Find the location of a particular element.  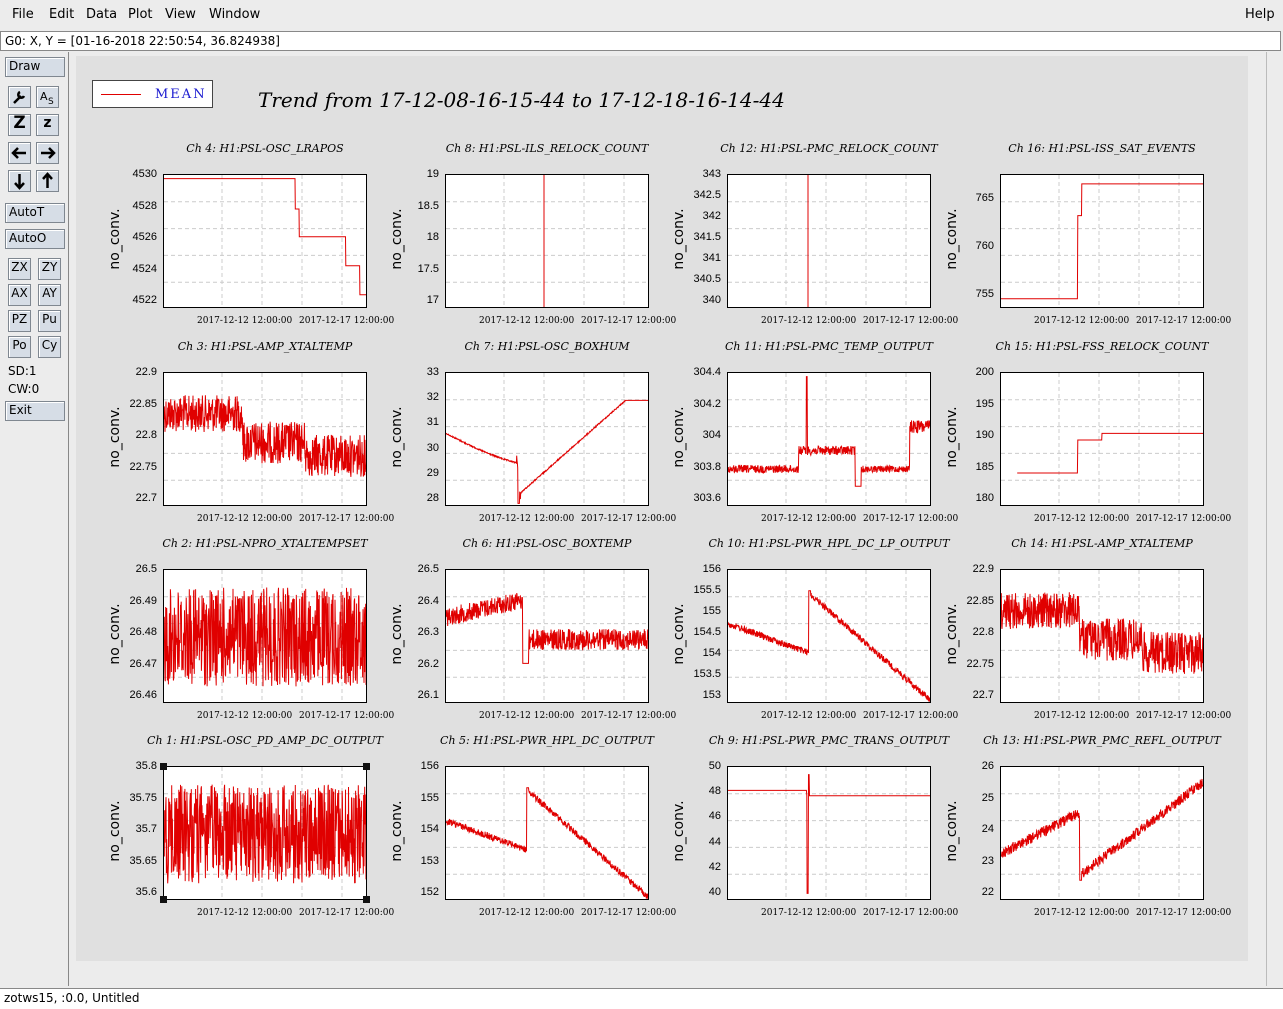

auto-o-button: AutoO is located at coordinates (35, 239).